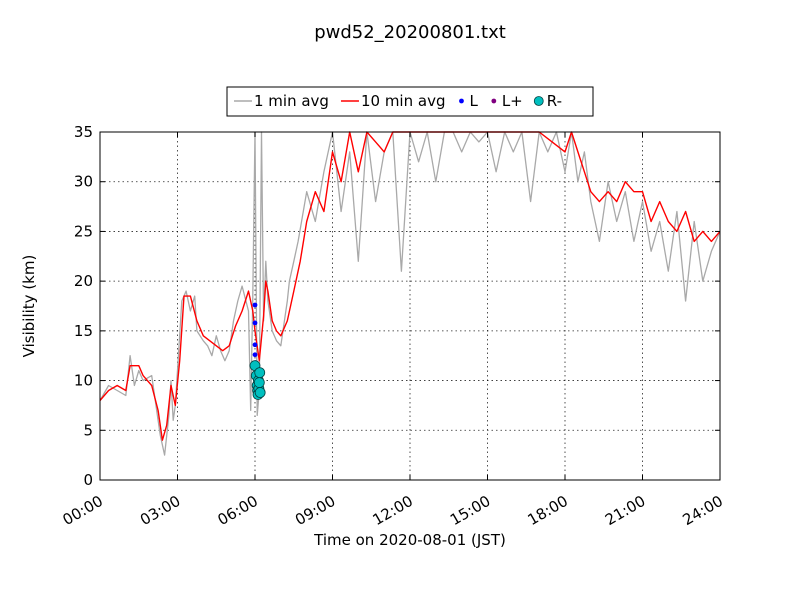 Image resolution: width=800 pixels, height=600 pixels. Describe the element at coordinates (703, 510) in the screenshot. I see `x-tick-label: 24:00` at that location.